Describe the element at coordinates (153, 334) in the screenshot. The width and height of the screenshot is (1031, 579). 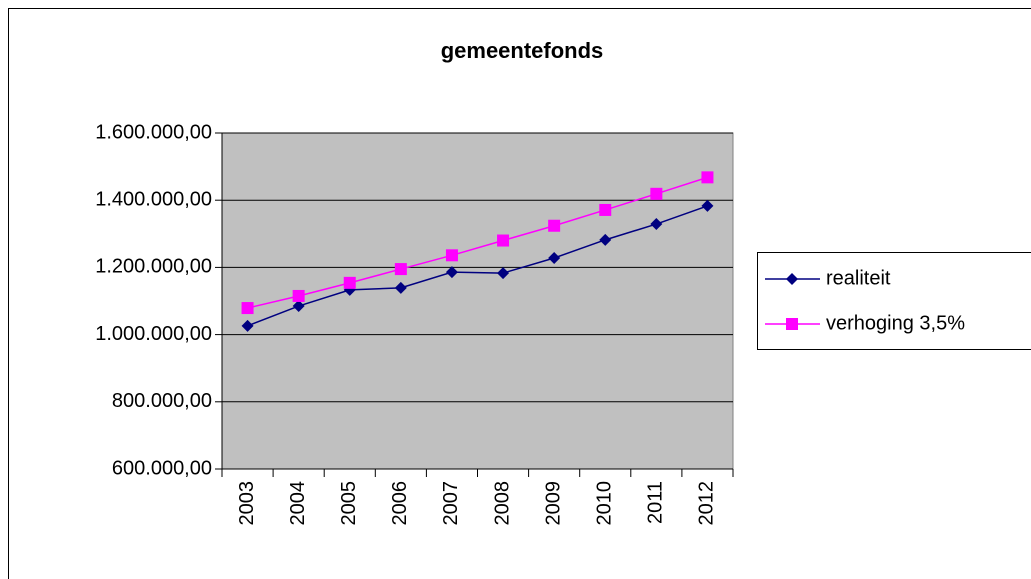
I see `y-tick-label: 1.000.000,00` at that location.